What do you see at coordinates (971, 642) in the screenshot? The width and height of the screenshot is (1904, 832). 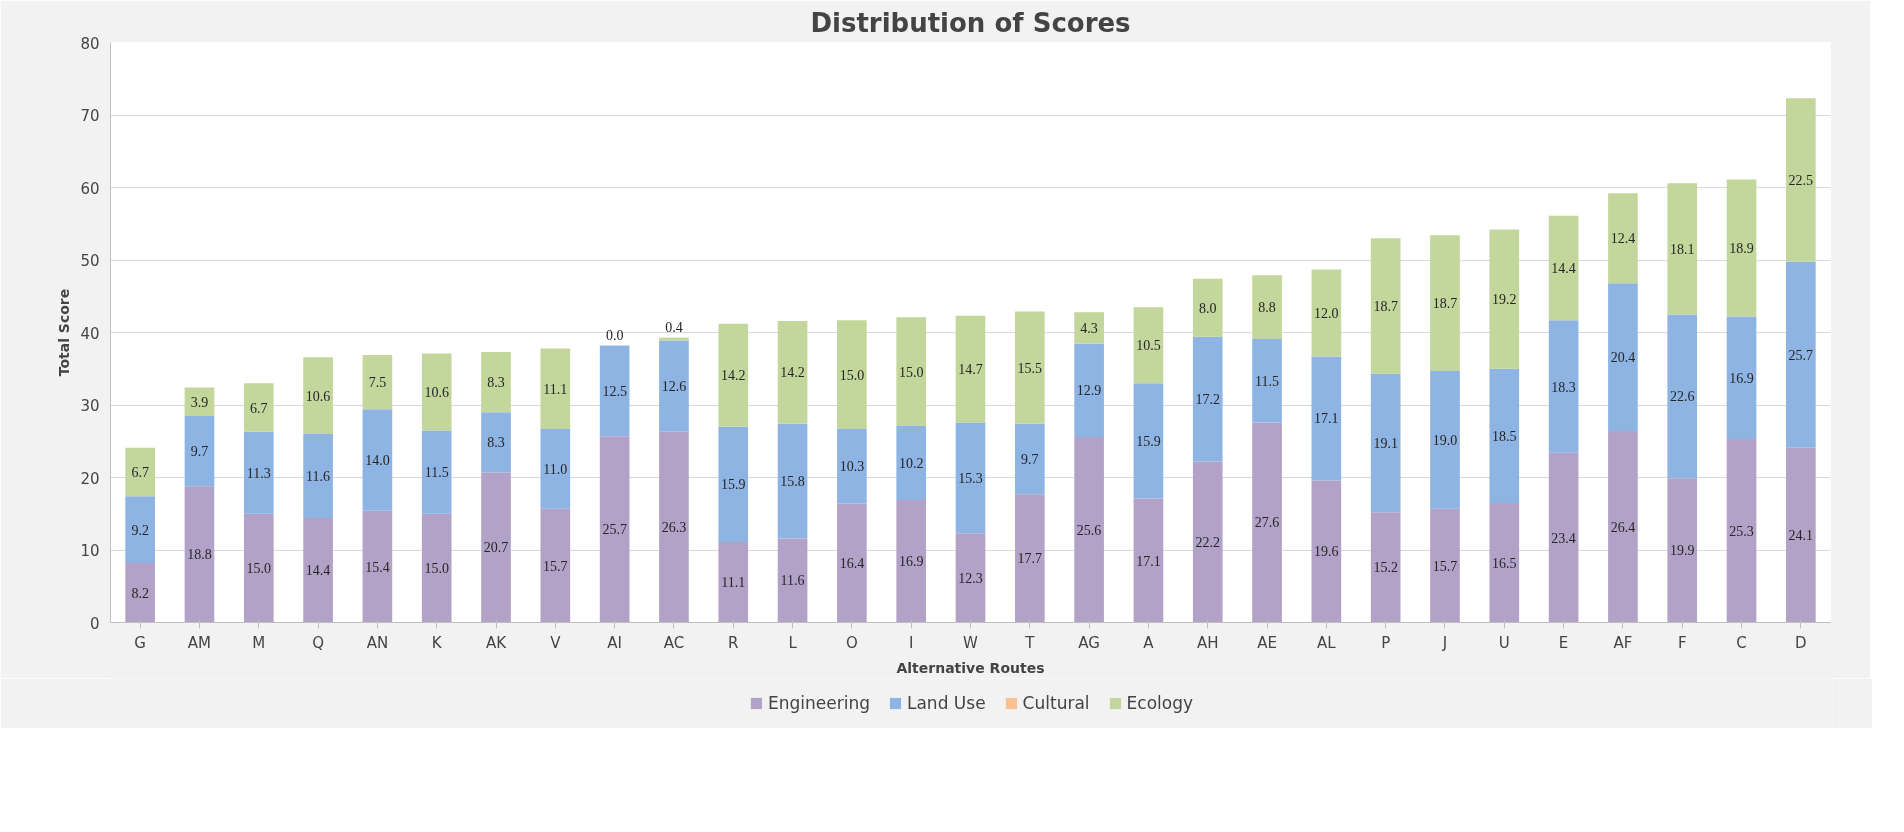 I see `x-tick-label: W` at bounding box center [971, 642].